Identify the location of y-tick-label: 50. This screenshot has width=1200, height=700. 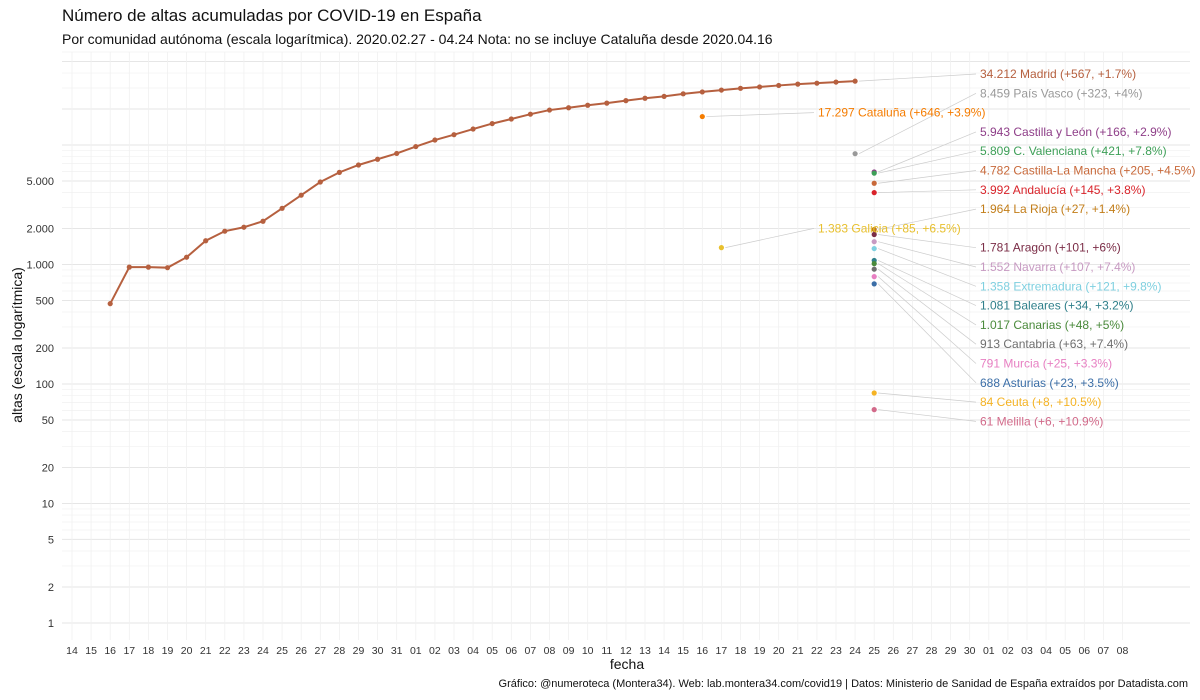
(48, 421).